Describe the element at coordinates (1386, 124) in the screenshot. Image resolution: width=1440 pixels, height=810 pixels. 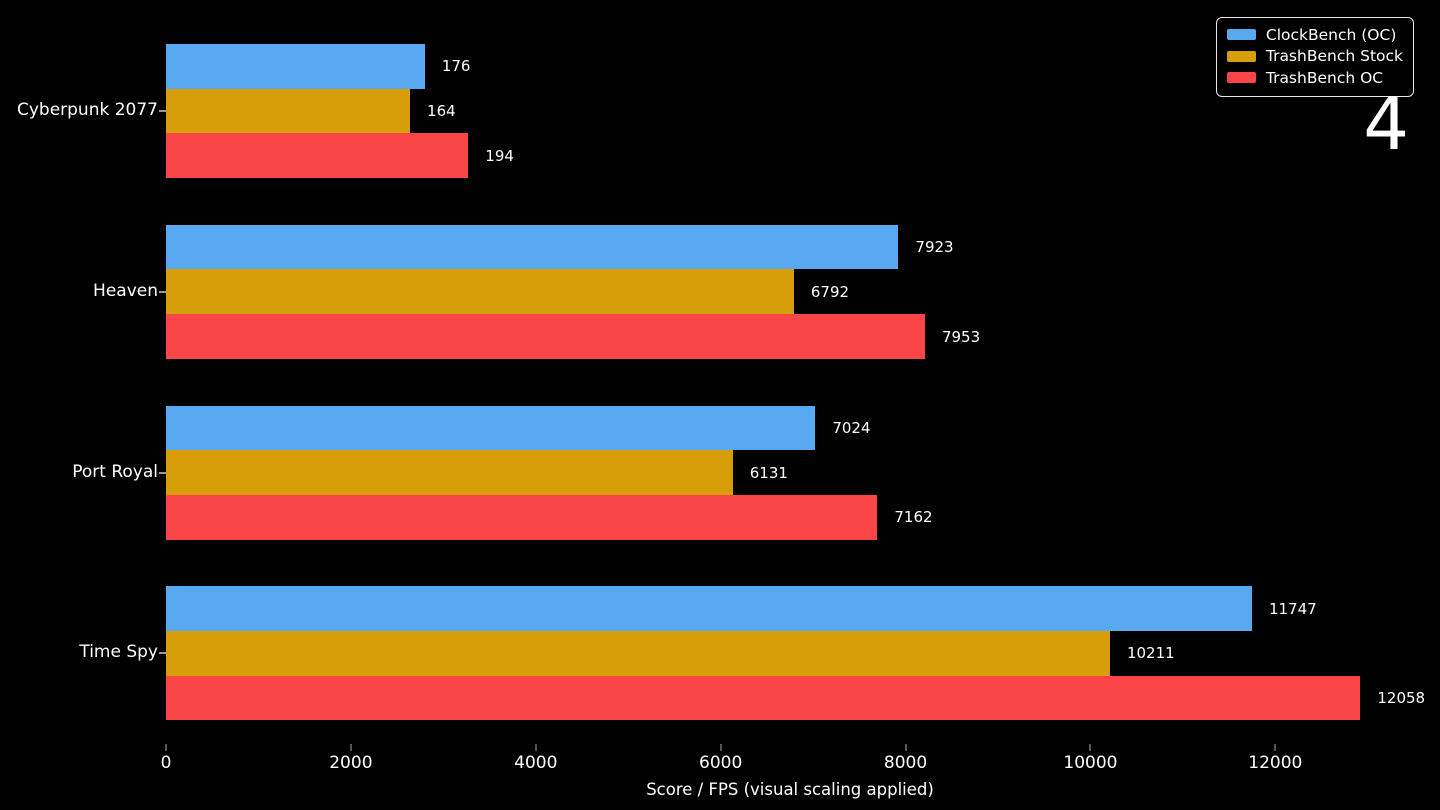
I see `frame-counter: 4` at that location.